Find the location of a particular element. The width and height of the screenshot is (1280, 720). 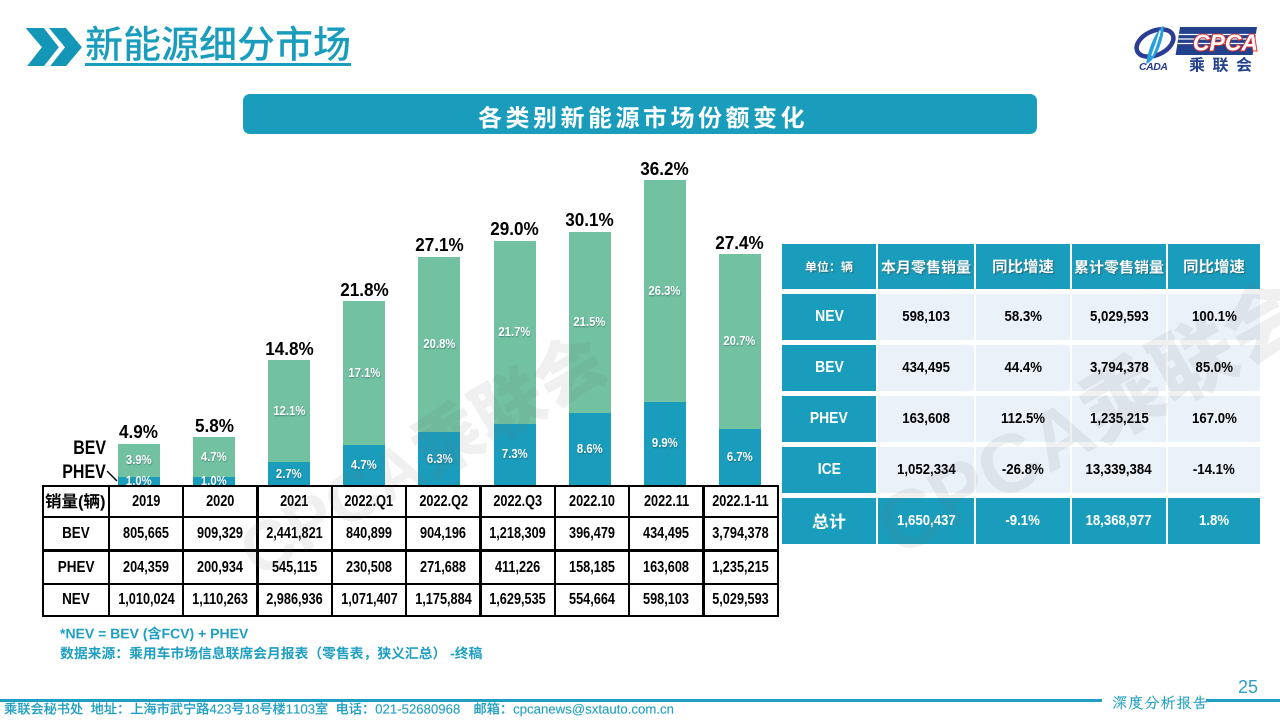

svg-text: CPCA is located at coordinates (1225, 43).